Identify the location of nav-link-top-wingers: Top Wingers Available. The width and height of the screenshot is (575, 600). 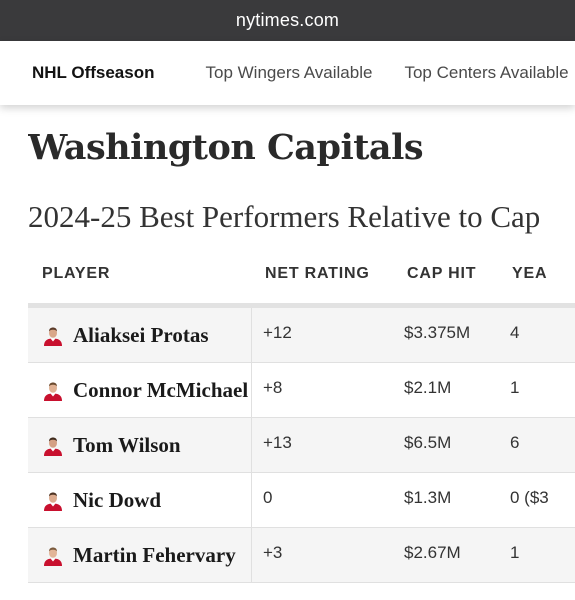
(289, 72).